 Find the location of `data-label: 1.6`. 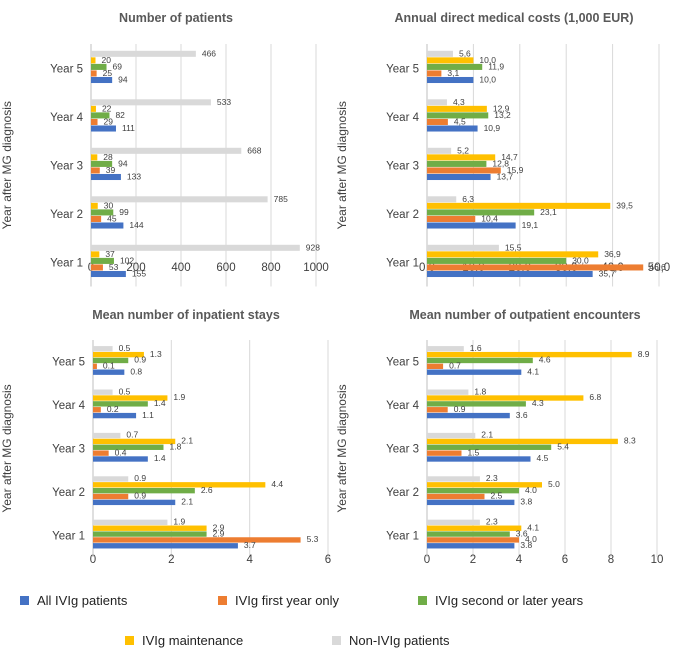

data-label: 1.6 is located at coordinates (476, 348).